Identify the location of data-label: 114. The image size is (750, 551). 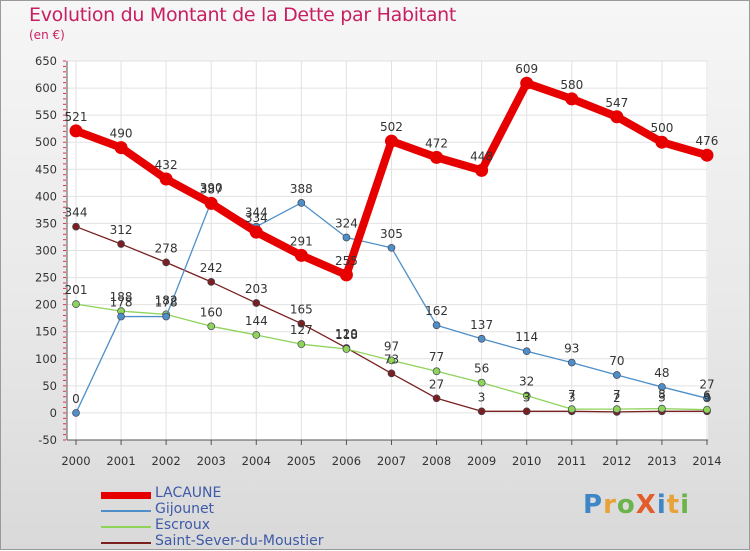
(526, 337).